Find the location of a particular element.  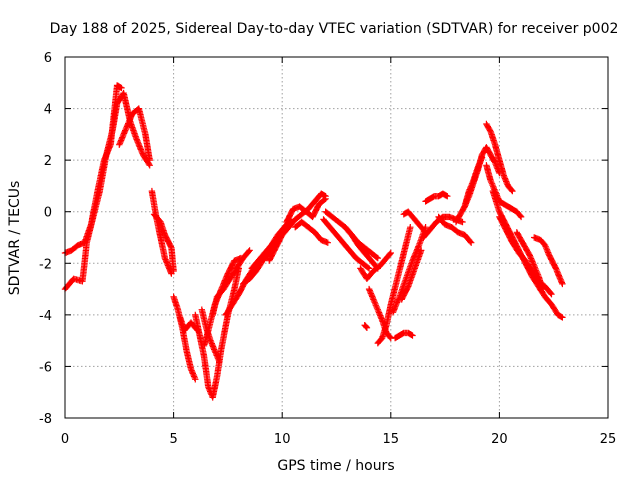

y-tick-label: -2 is located at coordinates (45, 264).